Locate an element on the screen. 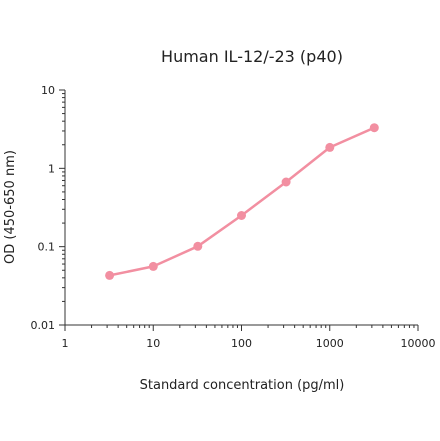 The height and width of the screenshot is (441, 440). y-tick-label: 10 is located at coordinates (48, 90).